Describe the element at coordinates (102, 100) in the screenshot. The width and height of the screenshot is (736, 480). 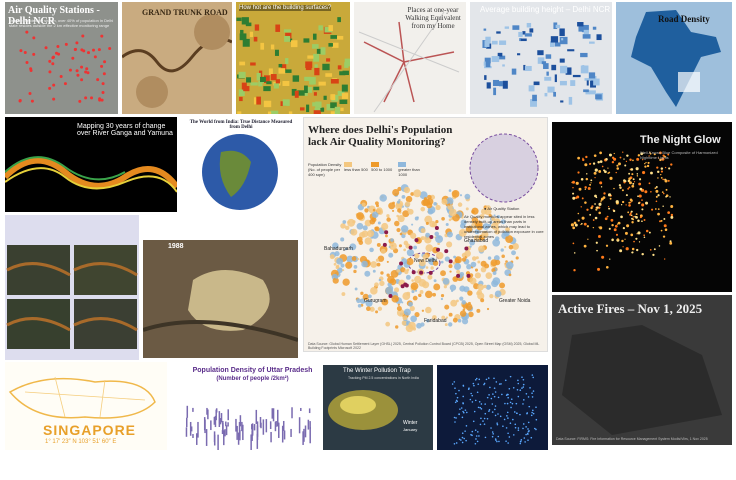
I see `station` at that location.